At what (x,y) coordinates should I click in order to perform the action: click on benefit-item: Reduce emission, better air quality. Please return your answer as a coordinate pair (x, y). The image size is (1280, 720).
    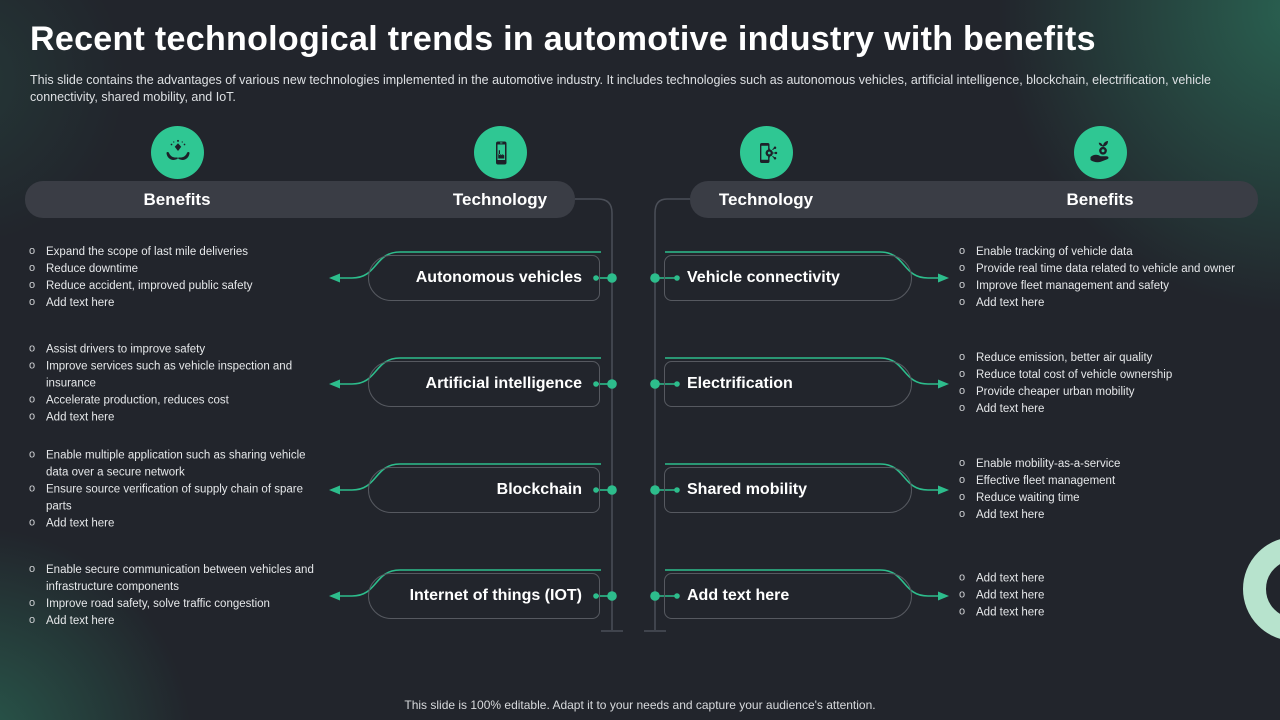
    Looking at the image, I should click on (1115, 358).